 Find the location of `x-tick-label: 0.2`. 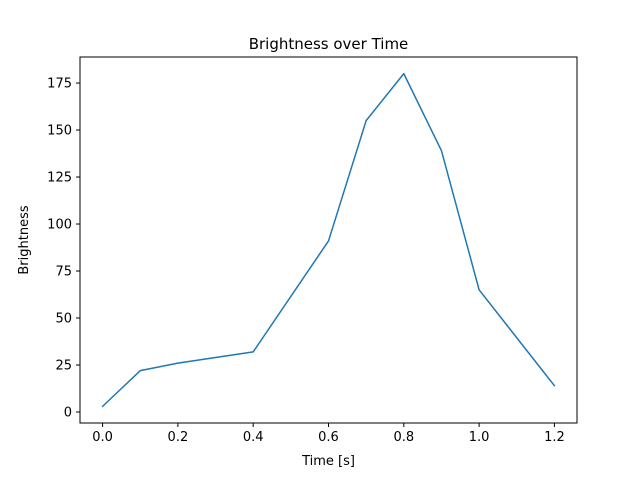

x-tick-label: 0.2 is located at coordinates (178, 437).